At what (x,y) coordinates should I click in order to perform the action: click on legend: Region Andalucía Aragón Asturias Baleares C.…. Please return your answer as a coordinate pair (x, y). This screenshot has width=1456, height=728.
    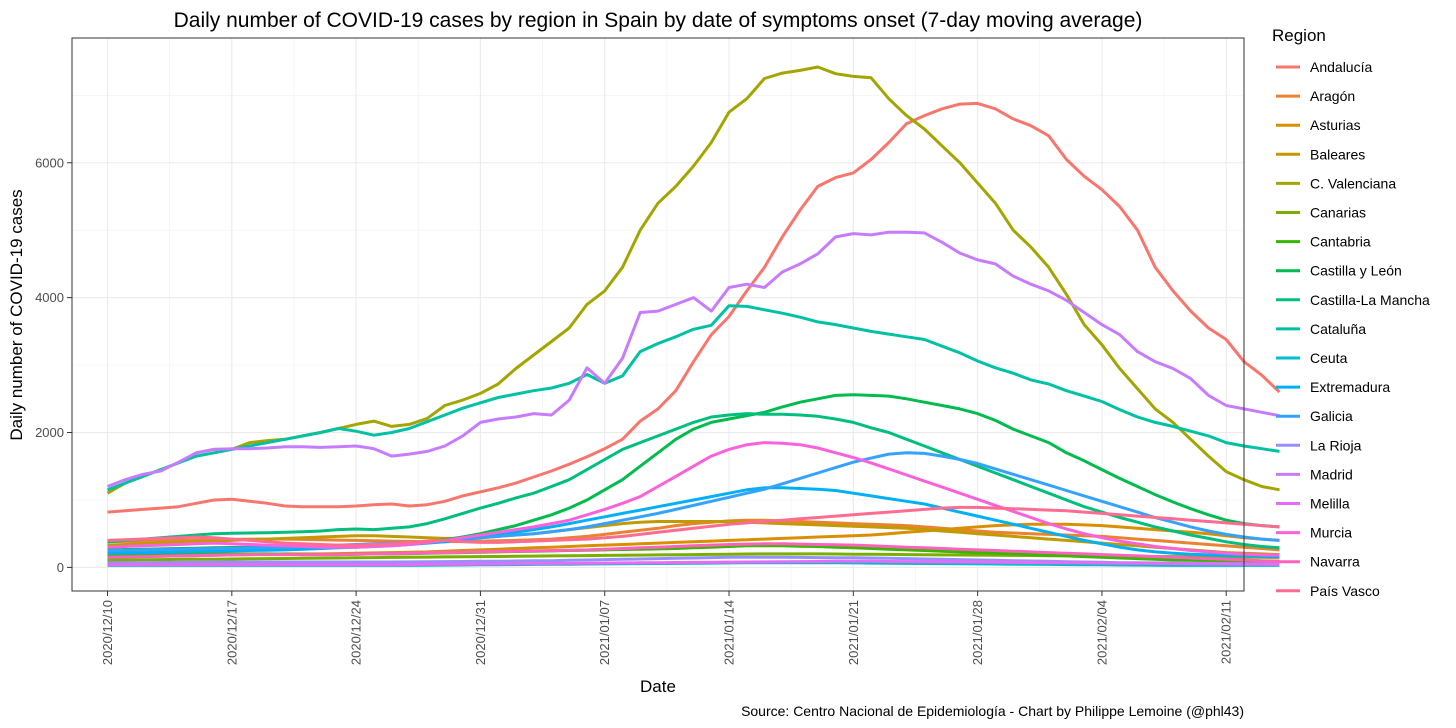
    Looking at the image, I should click on (1351, 312).